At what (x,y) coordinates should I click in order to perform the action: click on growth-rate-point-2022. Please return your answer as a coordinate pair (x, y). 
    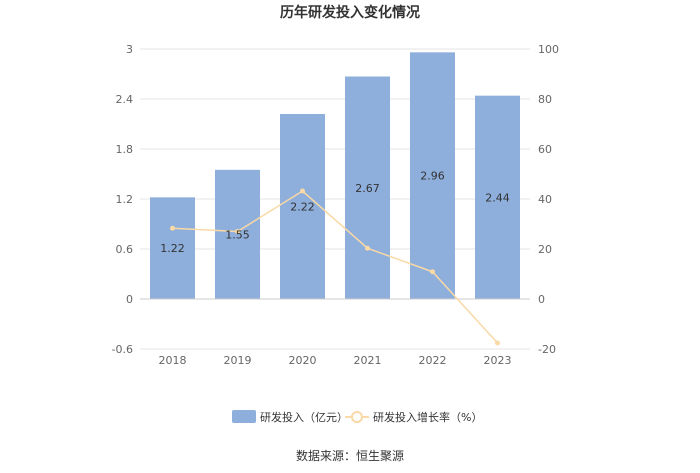
    Looking at the image, I should click on (432, 272).